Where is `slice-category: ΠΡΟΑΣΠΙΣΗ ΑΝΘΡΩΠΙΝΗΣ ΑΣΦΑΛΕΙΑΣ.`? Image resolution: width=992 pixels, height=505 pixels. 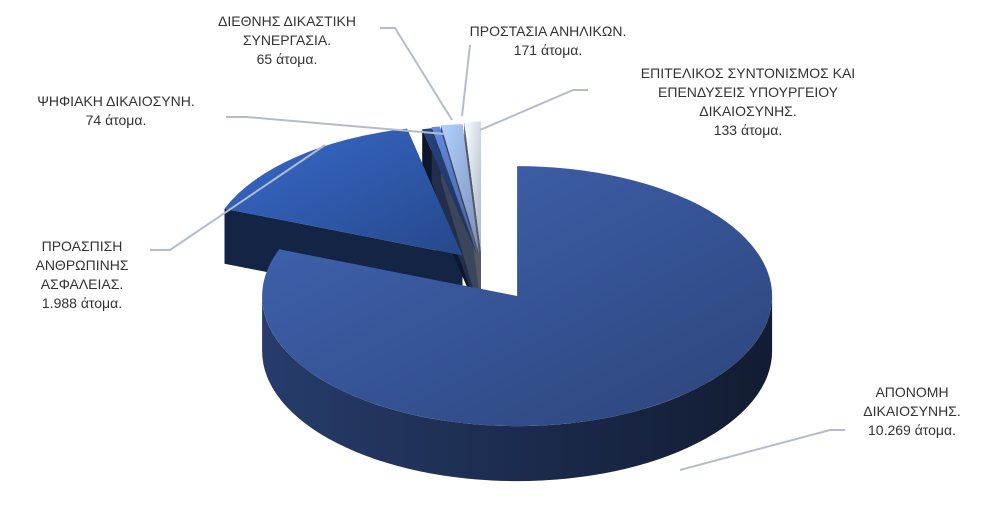
slice-category: ΠΡΟΑΣΠΙΣΗ ΑΝΘΡΩΠΙΝΗΣ ΑΣΦΑΛΕΙΑΣ. is located at coordinates (82, 265).